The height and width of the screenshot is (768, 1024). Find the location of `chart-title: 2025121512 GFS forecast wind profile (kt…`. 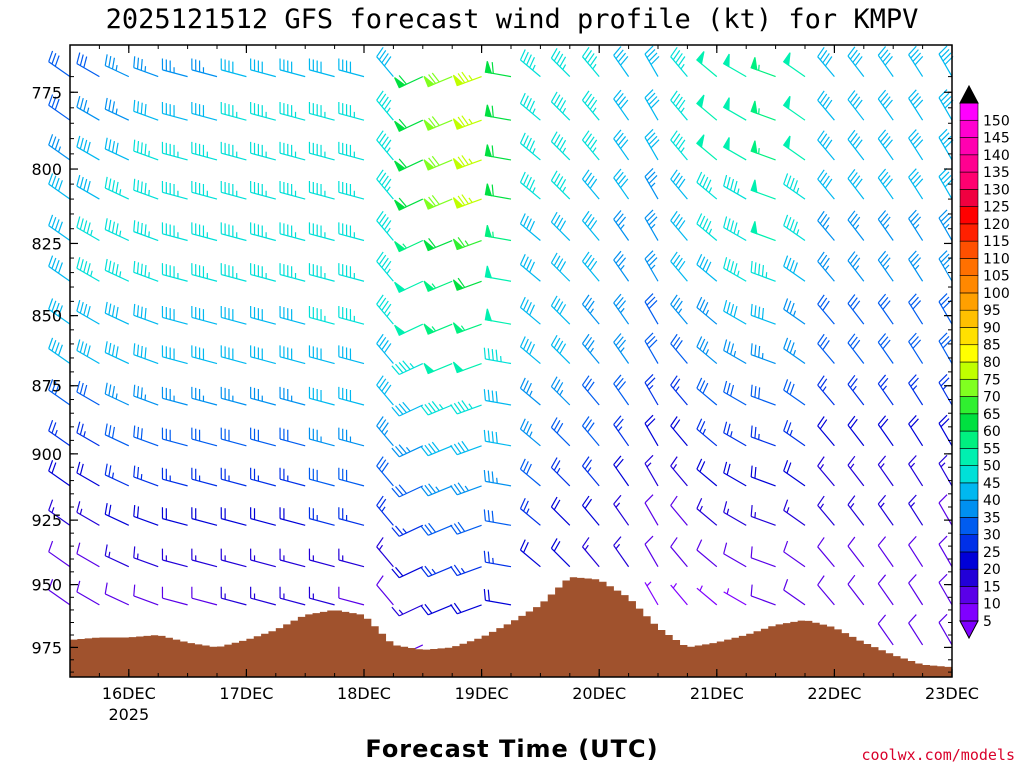

chart-title: 2025121512 GFS forecast wind profile (kt… is located at coordinates (512, 19).